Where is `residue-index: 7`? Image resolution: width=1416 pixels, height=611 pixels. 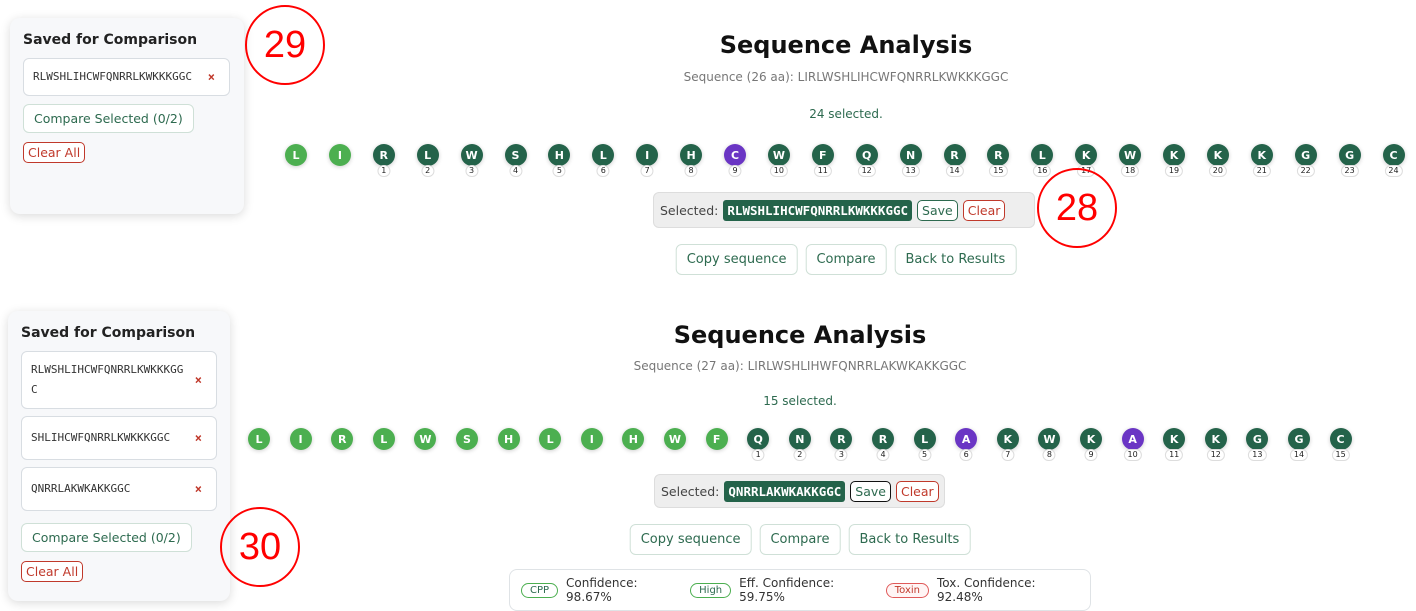
residue-index: 7 is located at coordinates (647, 171).